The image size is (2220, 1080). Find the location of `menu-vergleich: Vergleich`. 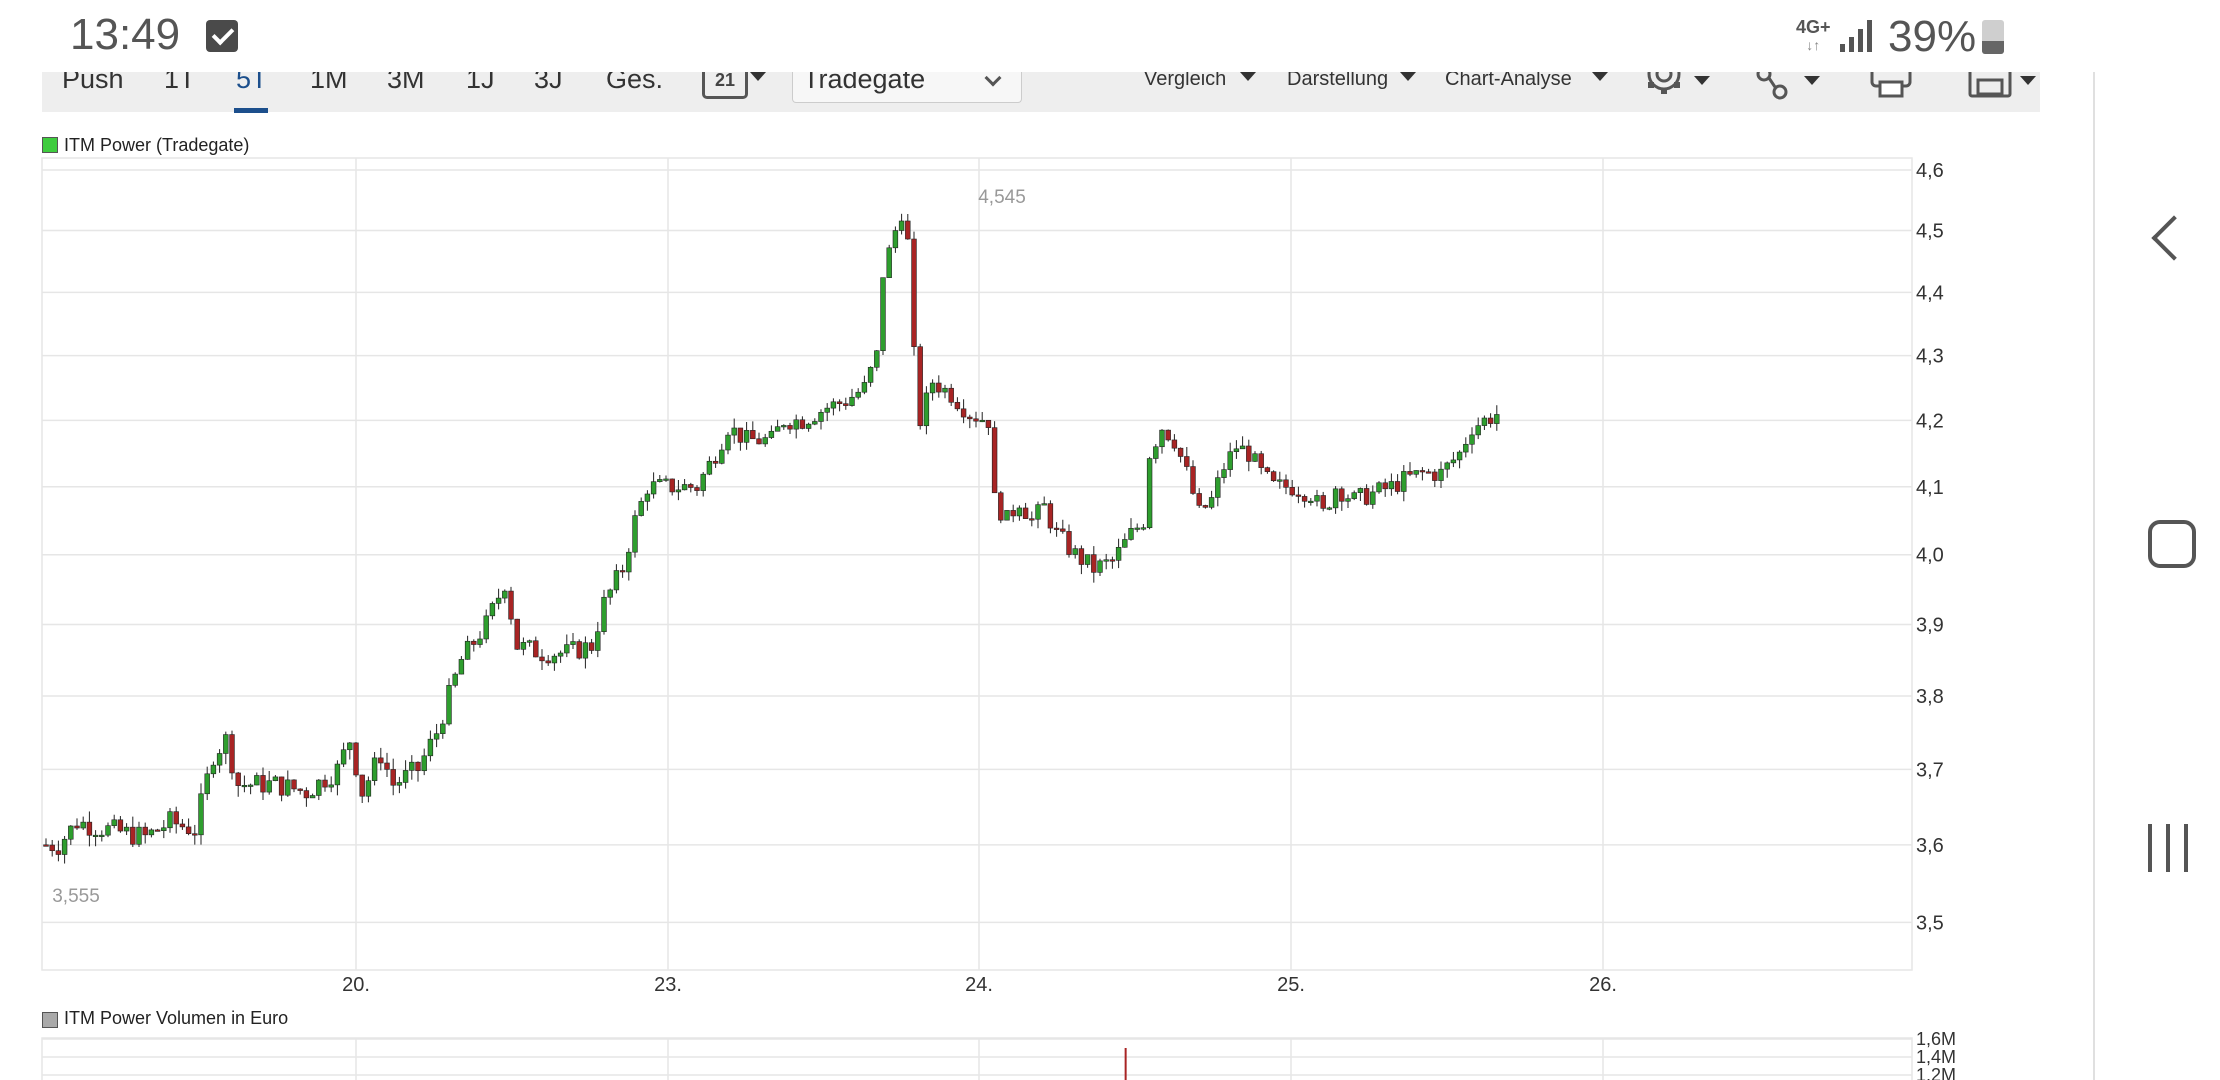

menu-vergleich: Vergleich is located at coordinates (1185, 79).